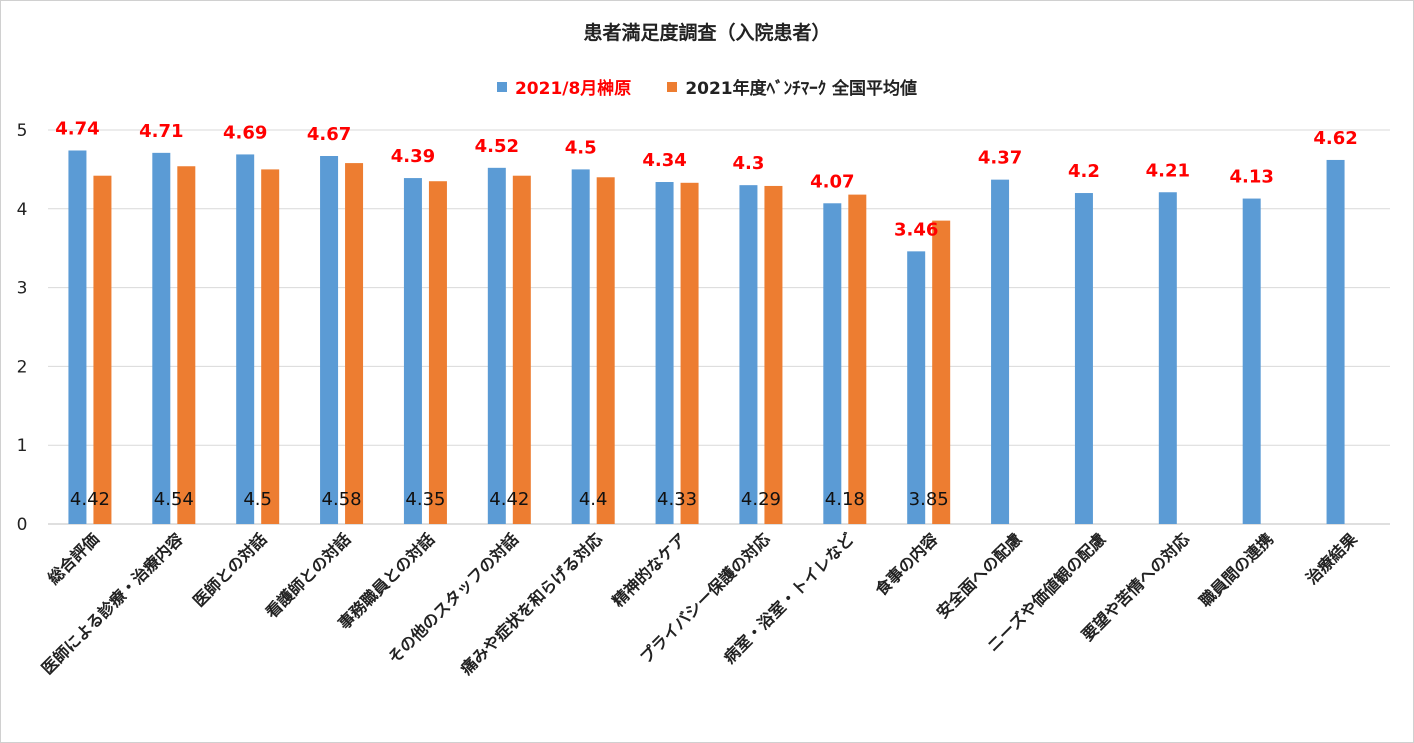 This screenshot has width=1414, height=743. What do you see at coordinates (112, 603) in the screenshot?
I see `category-label-2: 医師による診療・治療内容` at bounding box center [112, 603].